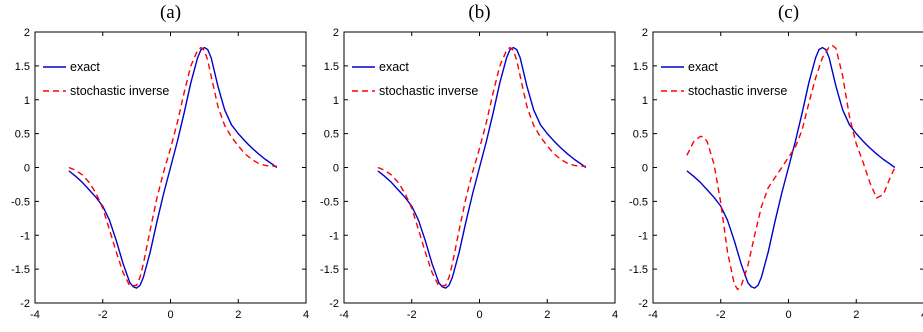  I want to click on panel-title: (c), so click(788, 12).